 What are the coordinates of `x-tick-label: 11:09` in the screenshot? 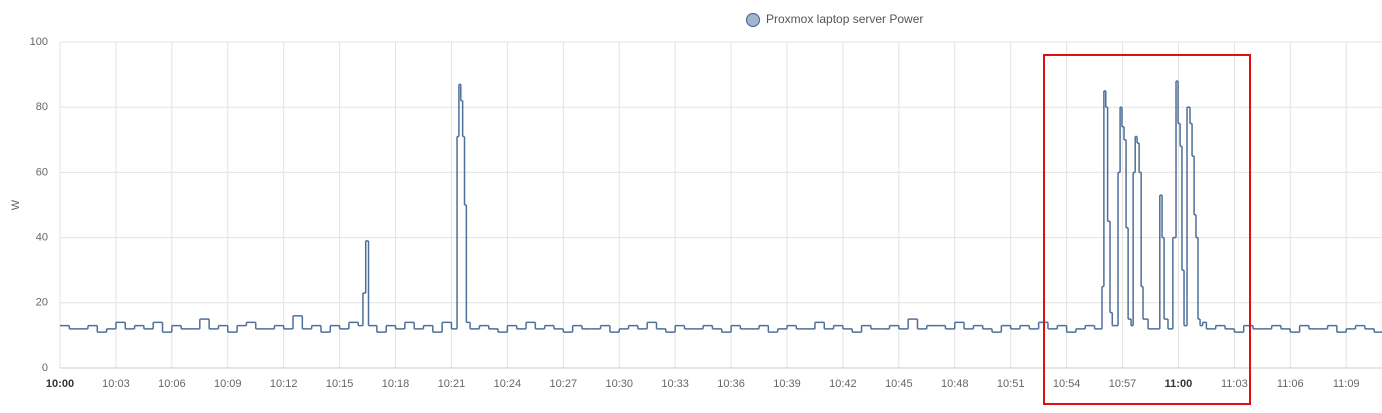 It's located at (1346, 384).